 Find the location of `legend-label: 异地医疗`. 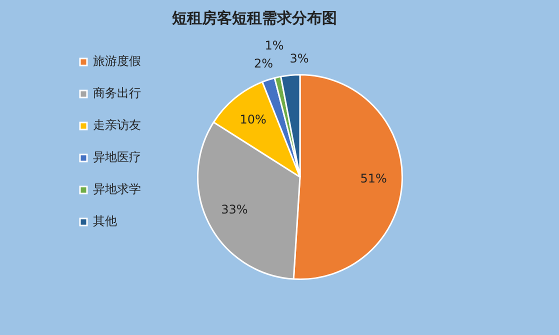

legend-label: 异地医疗 is located at coordinates (117, 157).